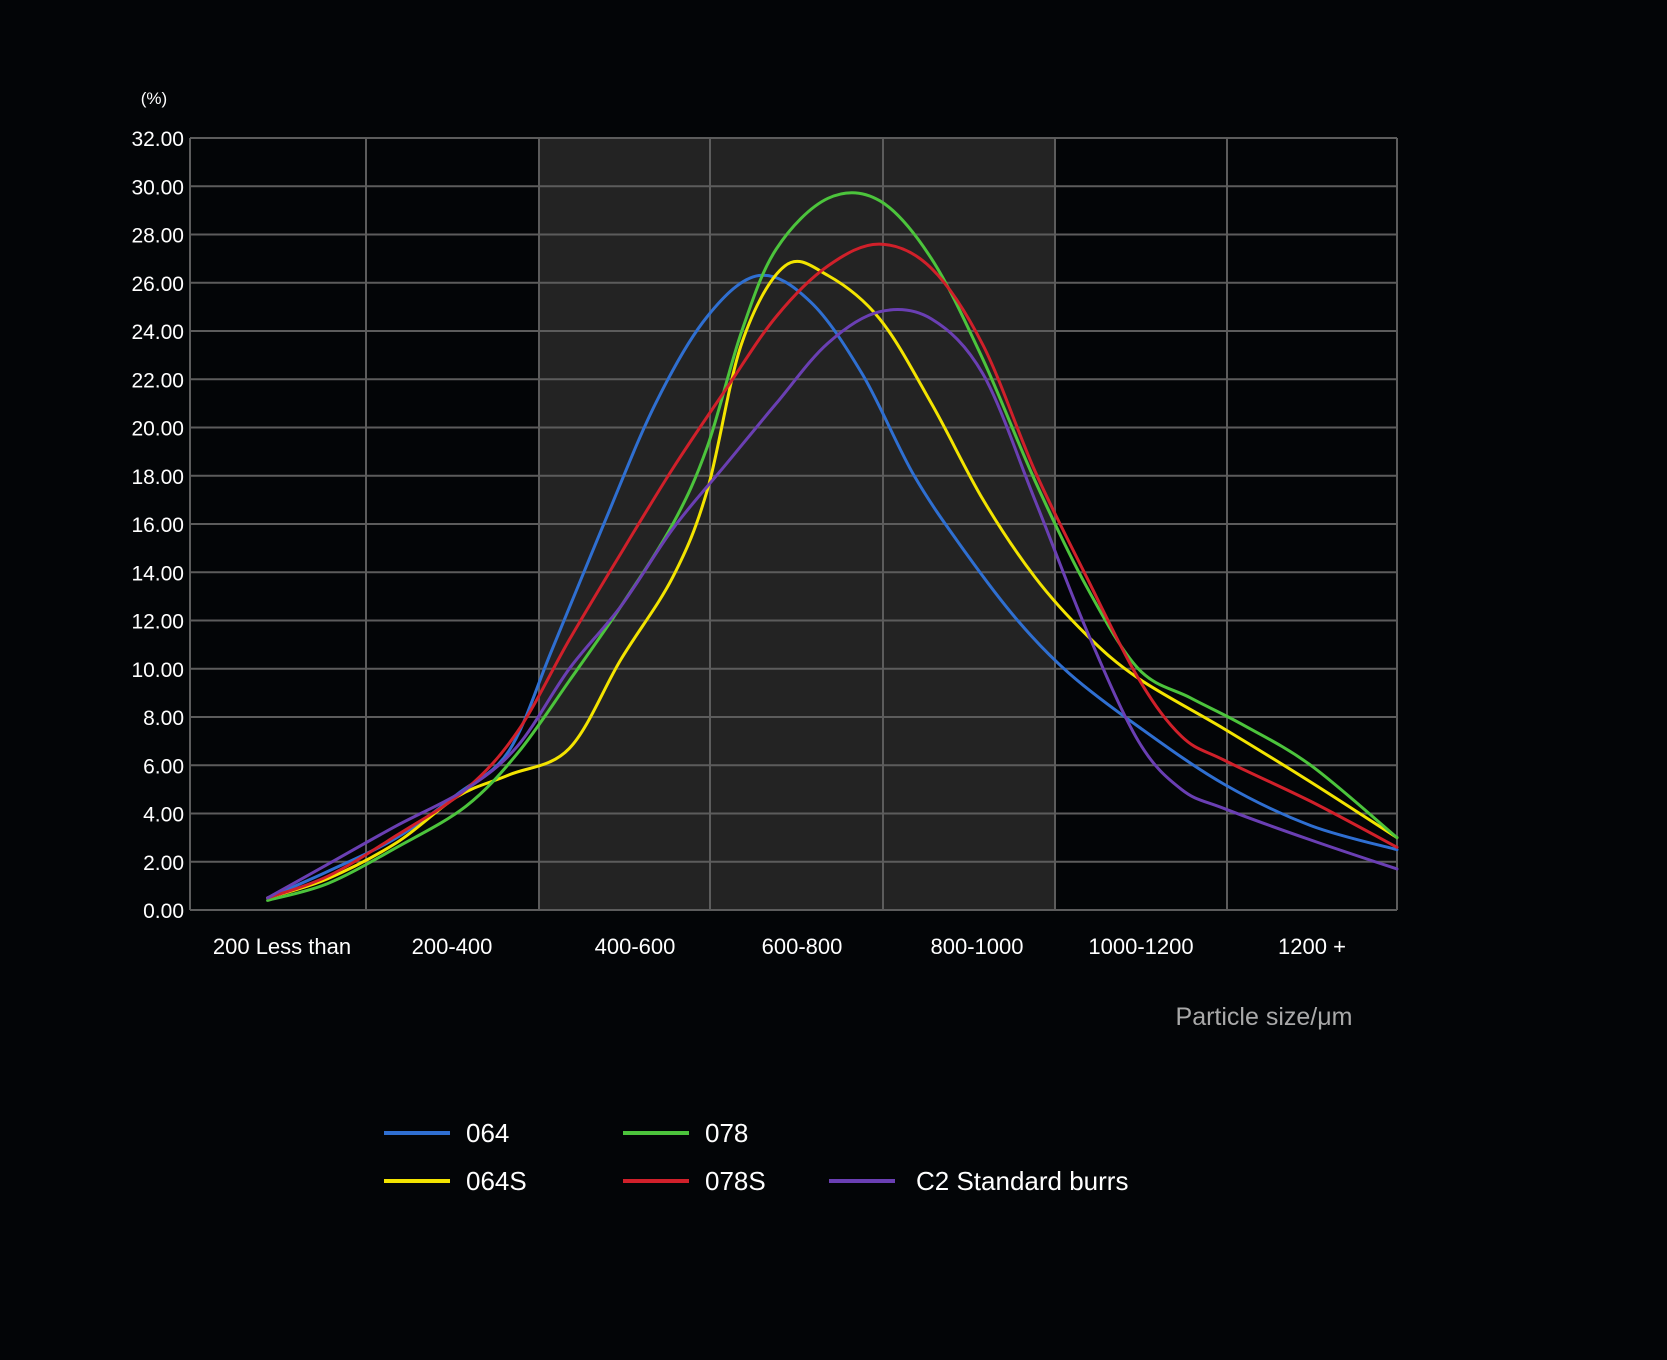 The image size is (1667, 1360). Describe the element at coordinates (157, 622) in the screenshot. I see `y-tick-label: 12.00` at that location.